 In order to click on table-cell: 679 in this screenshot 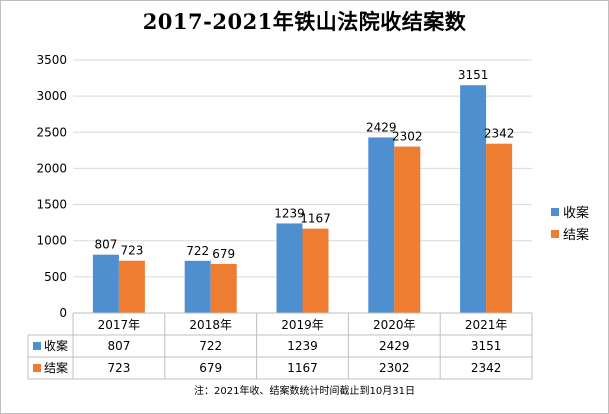, I will do `click(210, 368)`.